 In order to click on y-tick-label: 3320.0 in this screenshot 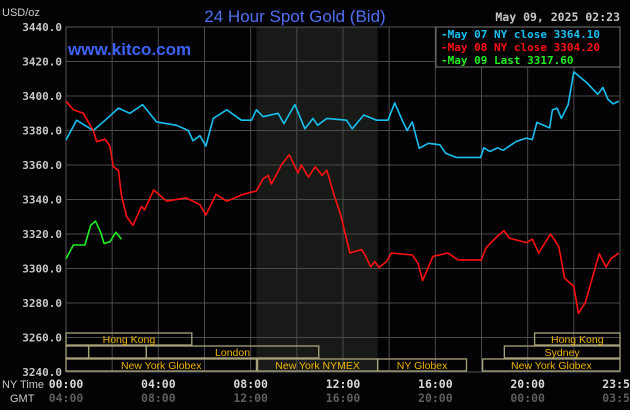, I will do `click(42, 234)`.